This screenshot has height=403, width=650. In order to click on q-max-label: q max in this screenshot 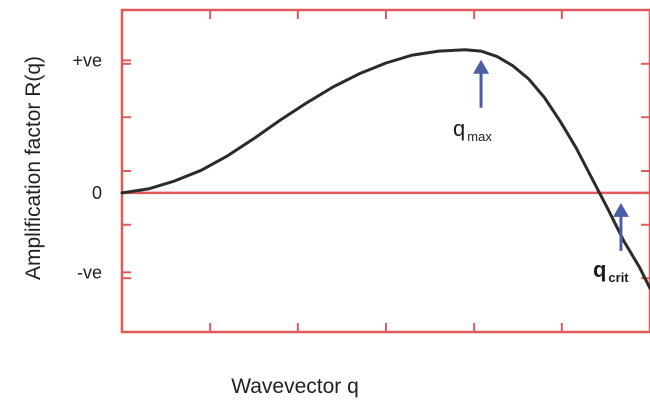, I will do `click(472, 130)`.